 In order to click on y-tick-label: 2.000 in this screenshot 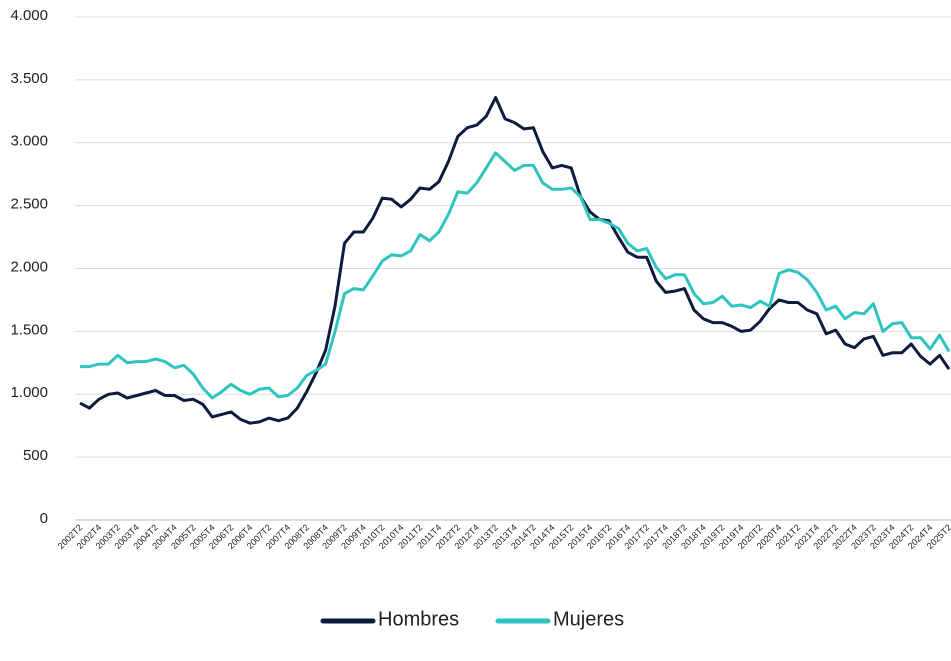, I will do `click(29, 266)`.